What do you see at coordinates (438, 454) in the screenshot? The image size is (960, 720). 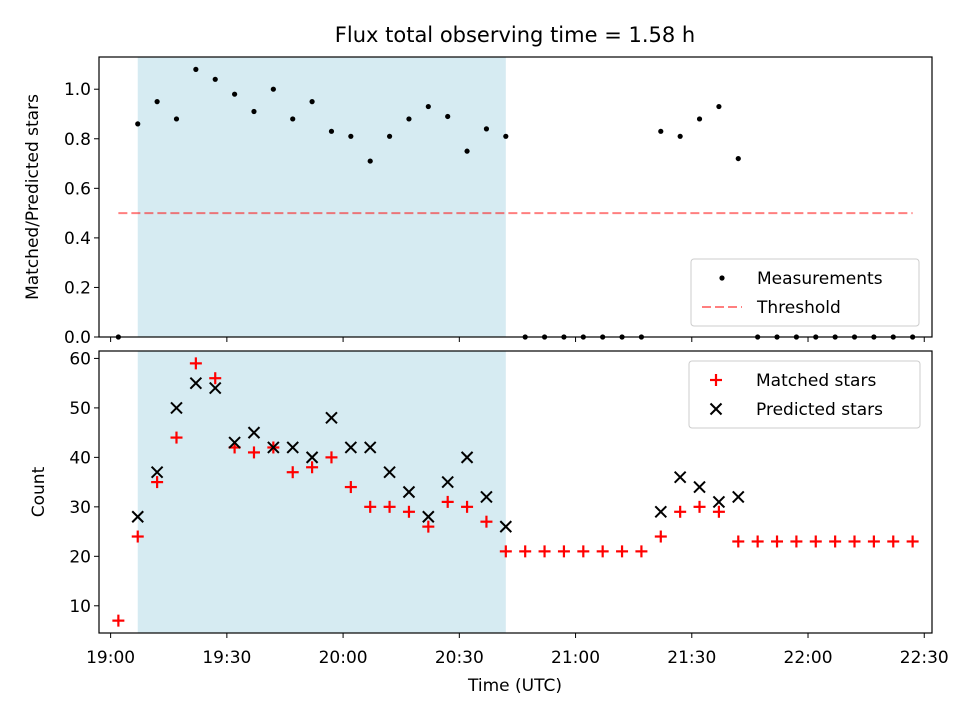 I see `predicted-stars-points` at bounding box center [438, 454].